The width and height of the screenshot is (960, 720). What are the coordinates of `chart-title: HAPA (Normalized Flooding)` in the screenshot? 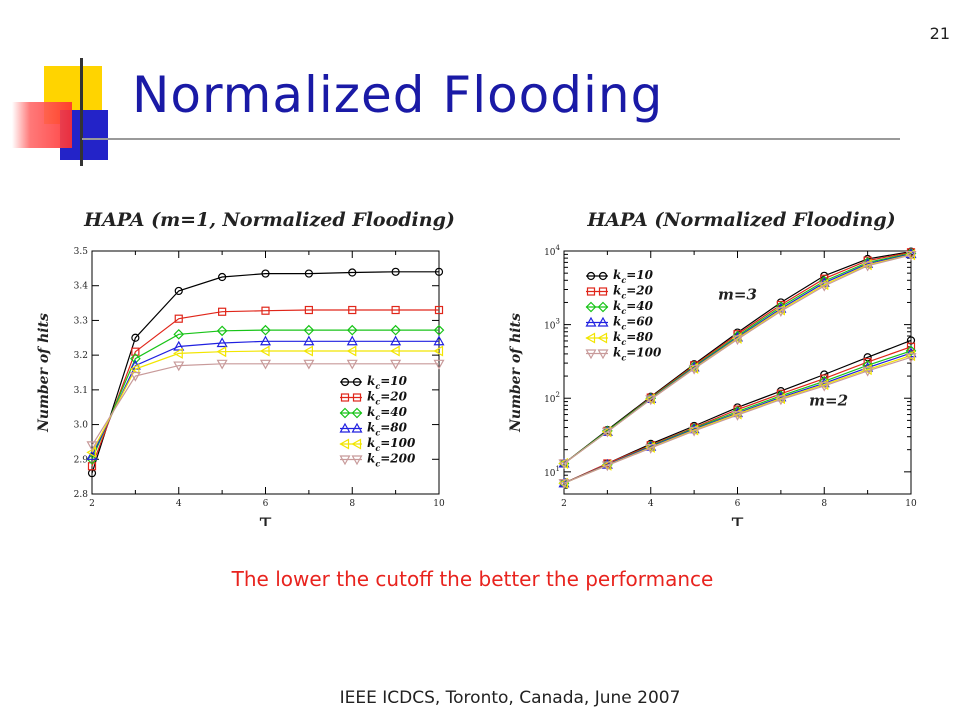 It's located at (740, 220).